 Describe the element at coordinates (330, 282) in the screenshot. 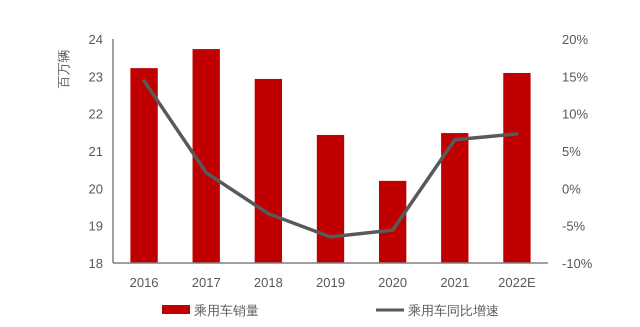

I see `x-tick-label: 2019` at that location.